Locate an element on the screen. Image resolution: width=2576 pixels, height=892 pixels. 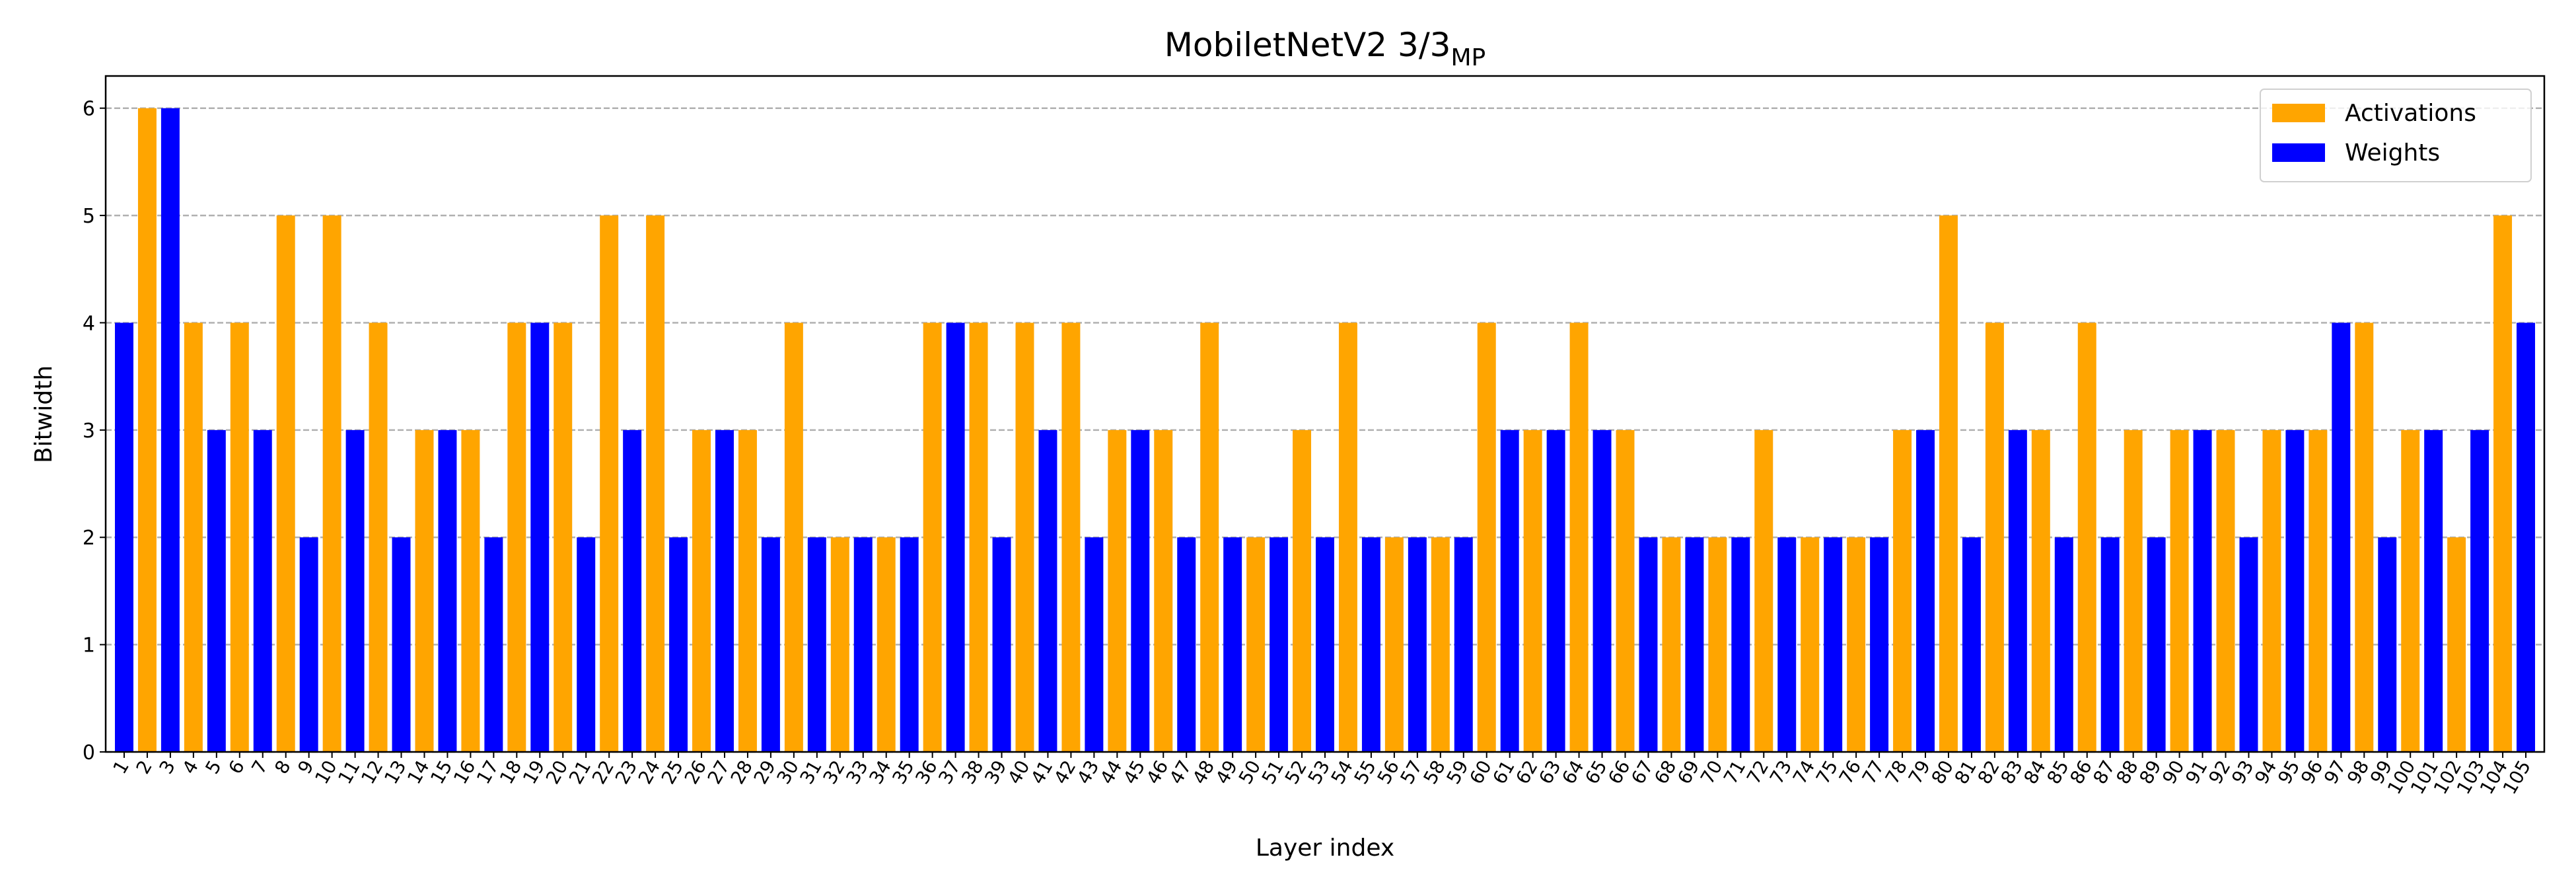
y-tick-label: 4 is located at coordinates (89, 323).